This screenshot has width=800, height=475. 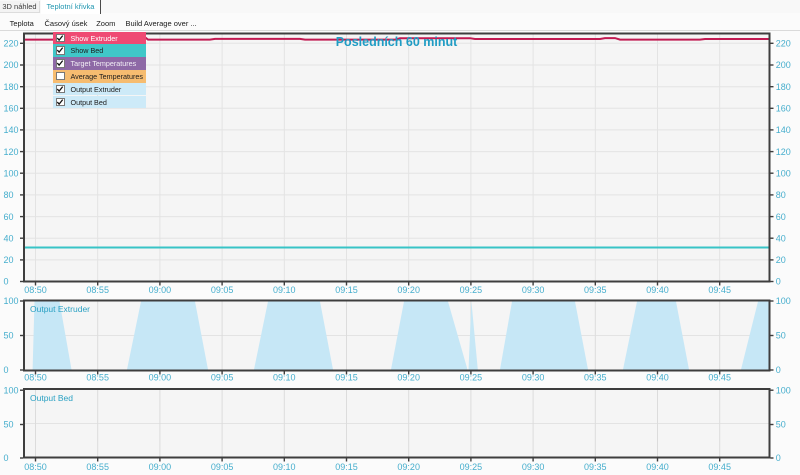 I want to click on svg-text: Output Extruder, so click(x=60, y=309).